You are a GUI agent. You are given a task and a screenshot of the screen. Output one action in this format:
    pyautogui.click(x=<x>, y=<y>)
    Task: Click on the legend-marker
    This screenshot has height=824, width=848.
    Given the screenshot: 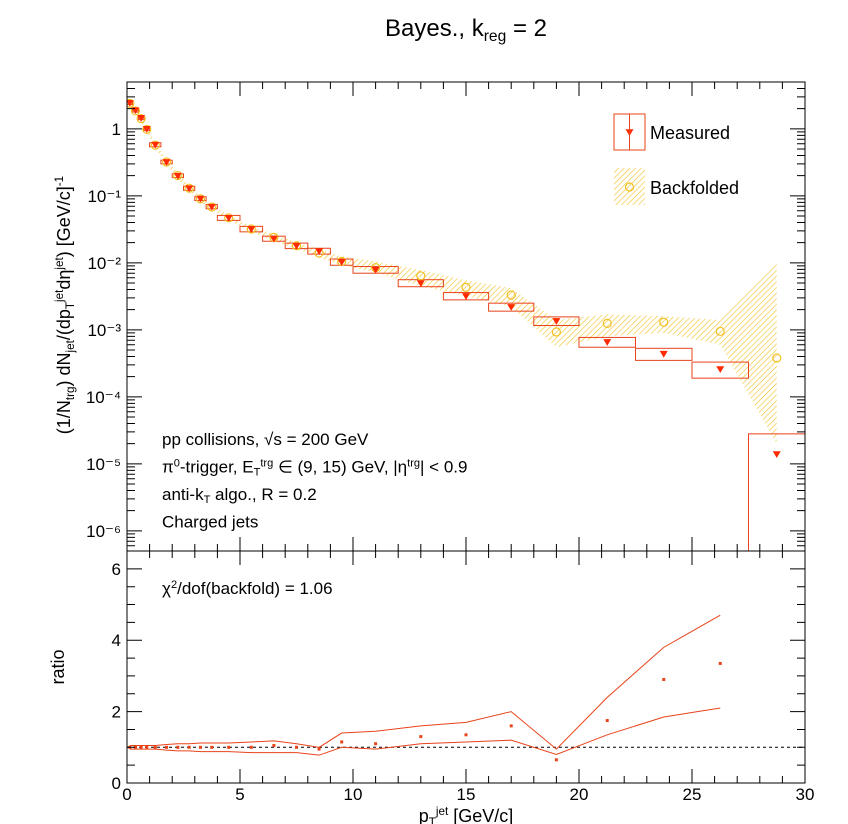 What is the action you would take?
    pyautogui.click(x=629, y=187)
    